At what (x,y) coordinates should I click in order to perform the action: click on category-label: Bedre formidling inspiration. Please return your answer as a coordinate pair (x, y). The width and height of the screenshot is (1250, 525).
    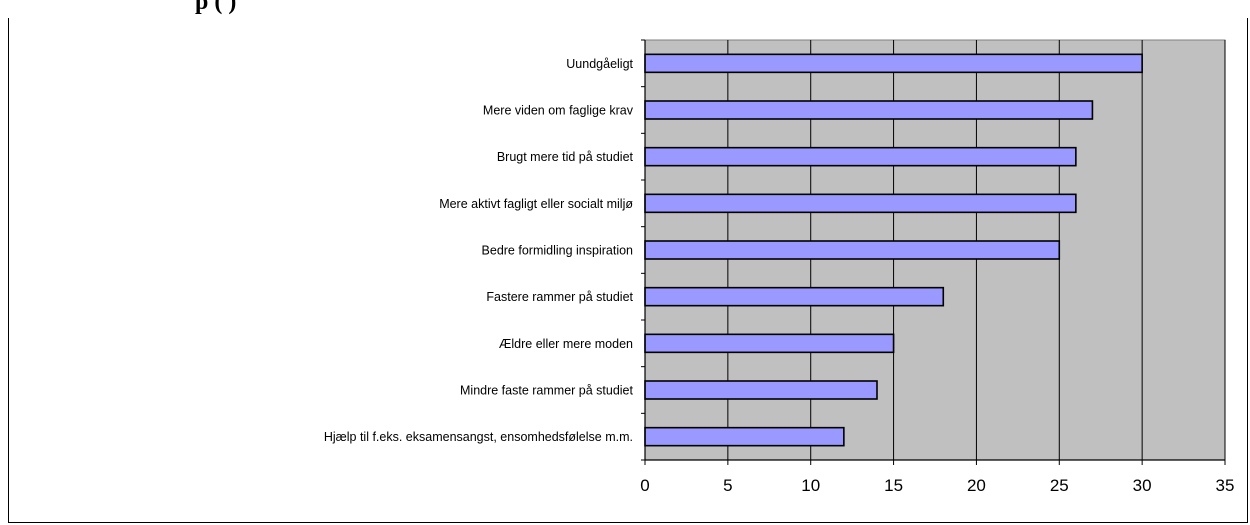
    Looking at the image, I should click on (558, 251).